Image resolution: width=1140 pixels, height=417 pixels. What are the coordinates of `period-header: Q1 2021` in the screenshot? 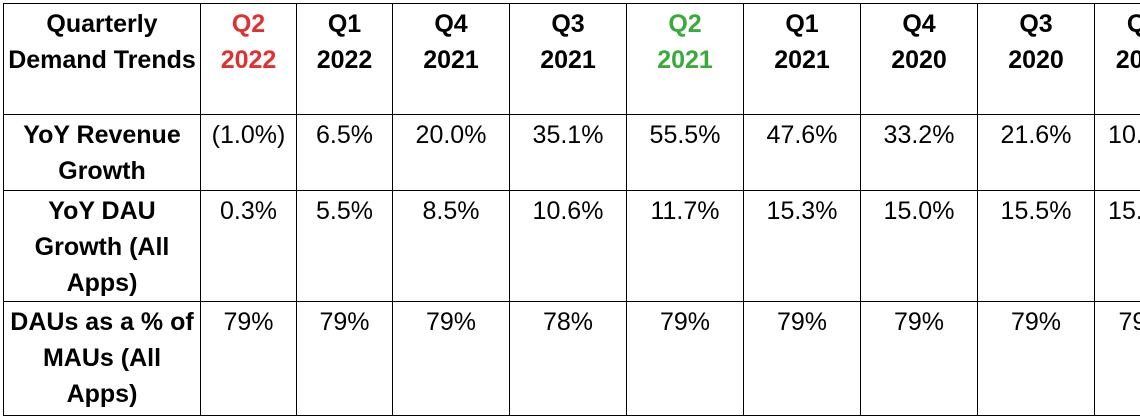 It's located at (802, 59).